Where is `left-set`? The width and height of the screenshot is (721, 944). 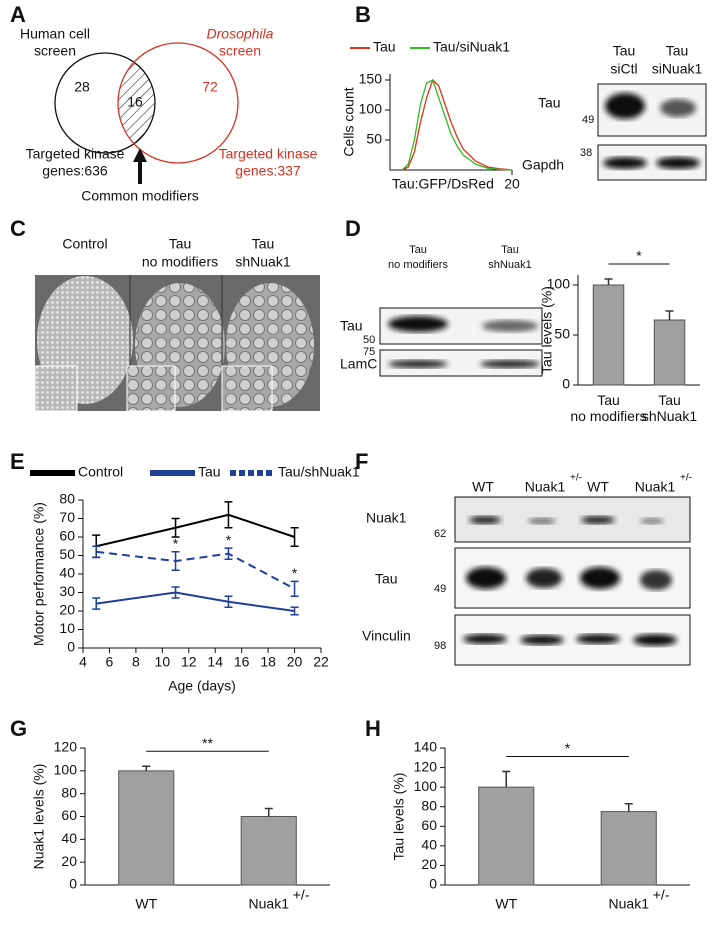
left-set is located at coordinates (105, 103).